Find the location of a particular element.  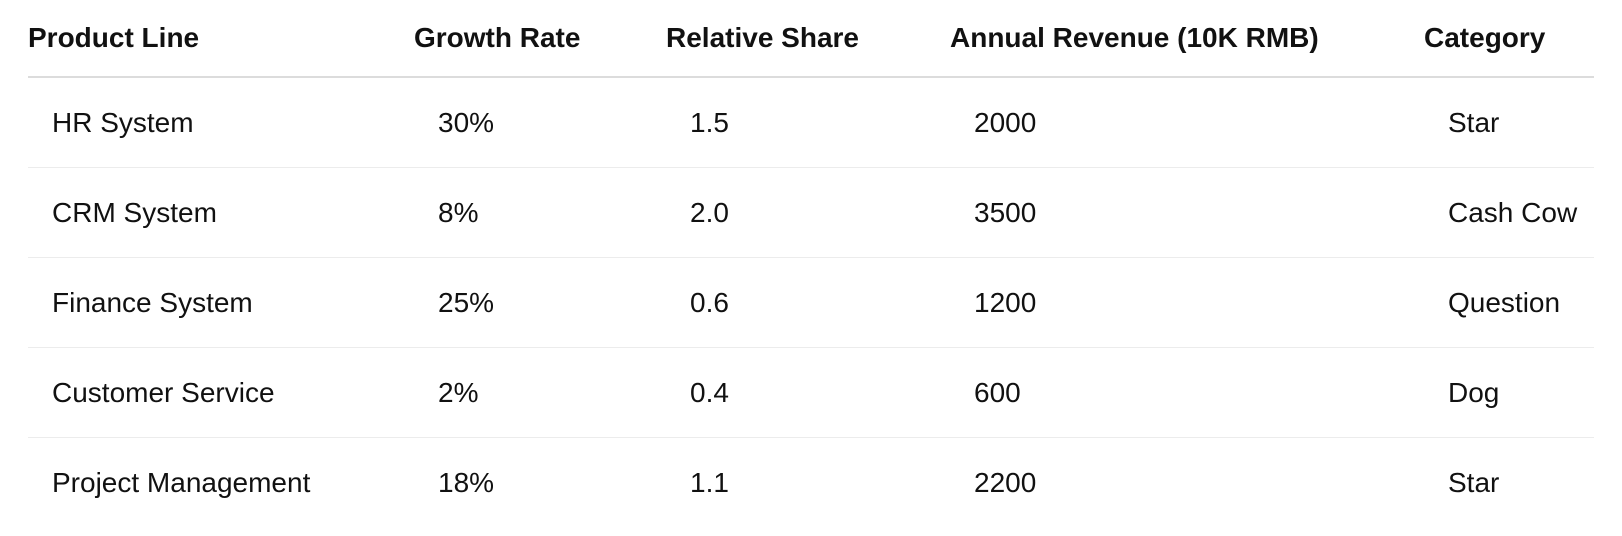

cell-relative-share: 1.5 is located at coordinates (808, 122).